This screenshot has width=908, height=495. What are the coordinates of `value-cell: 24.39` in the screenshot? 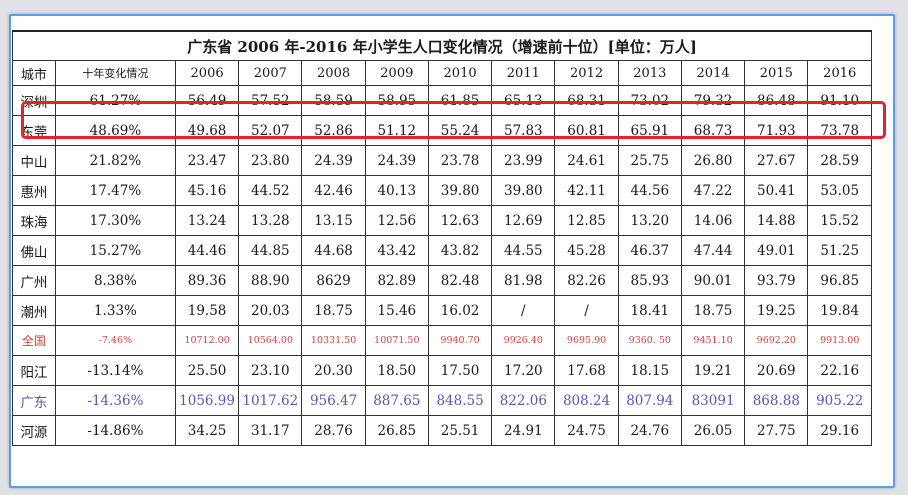 It's located at (333, 160).